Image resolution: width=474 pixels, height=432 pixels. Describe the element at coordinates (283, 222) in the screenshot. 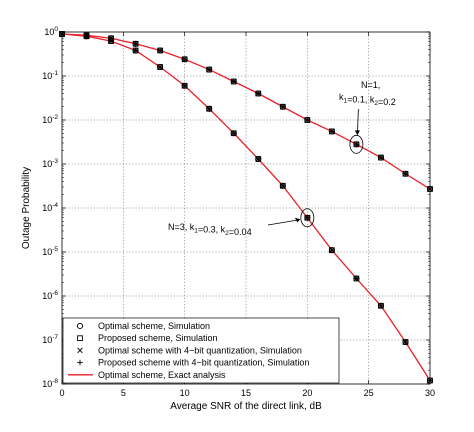

I see `annotation-arrow-n3` at that location.